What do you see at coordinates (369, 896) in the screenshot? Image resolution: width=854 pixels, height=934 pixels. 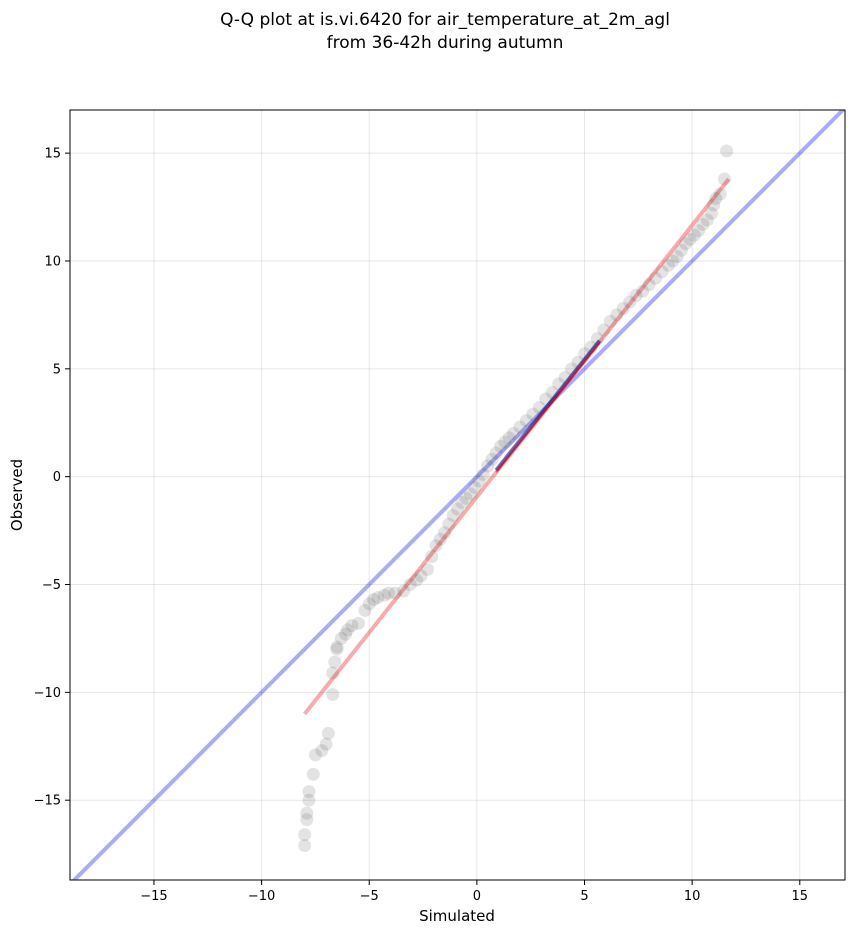 I see `x-tick-label: −5` at bounding box center [369, 896].